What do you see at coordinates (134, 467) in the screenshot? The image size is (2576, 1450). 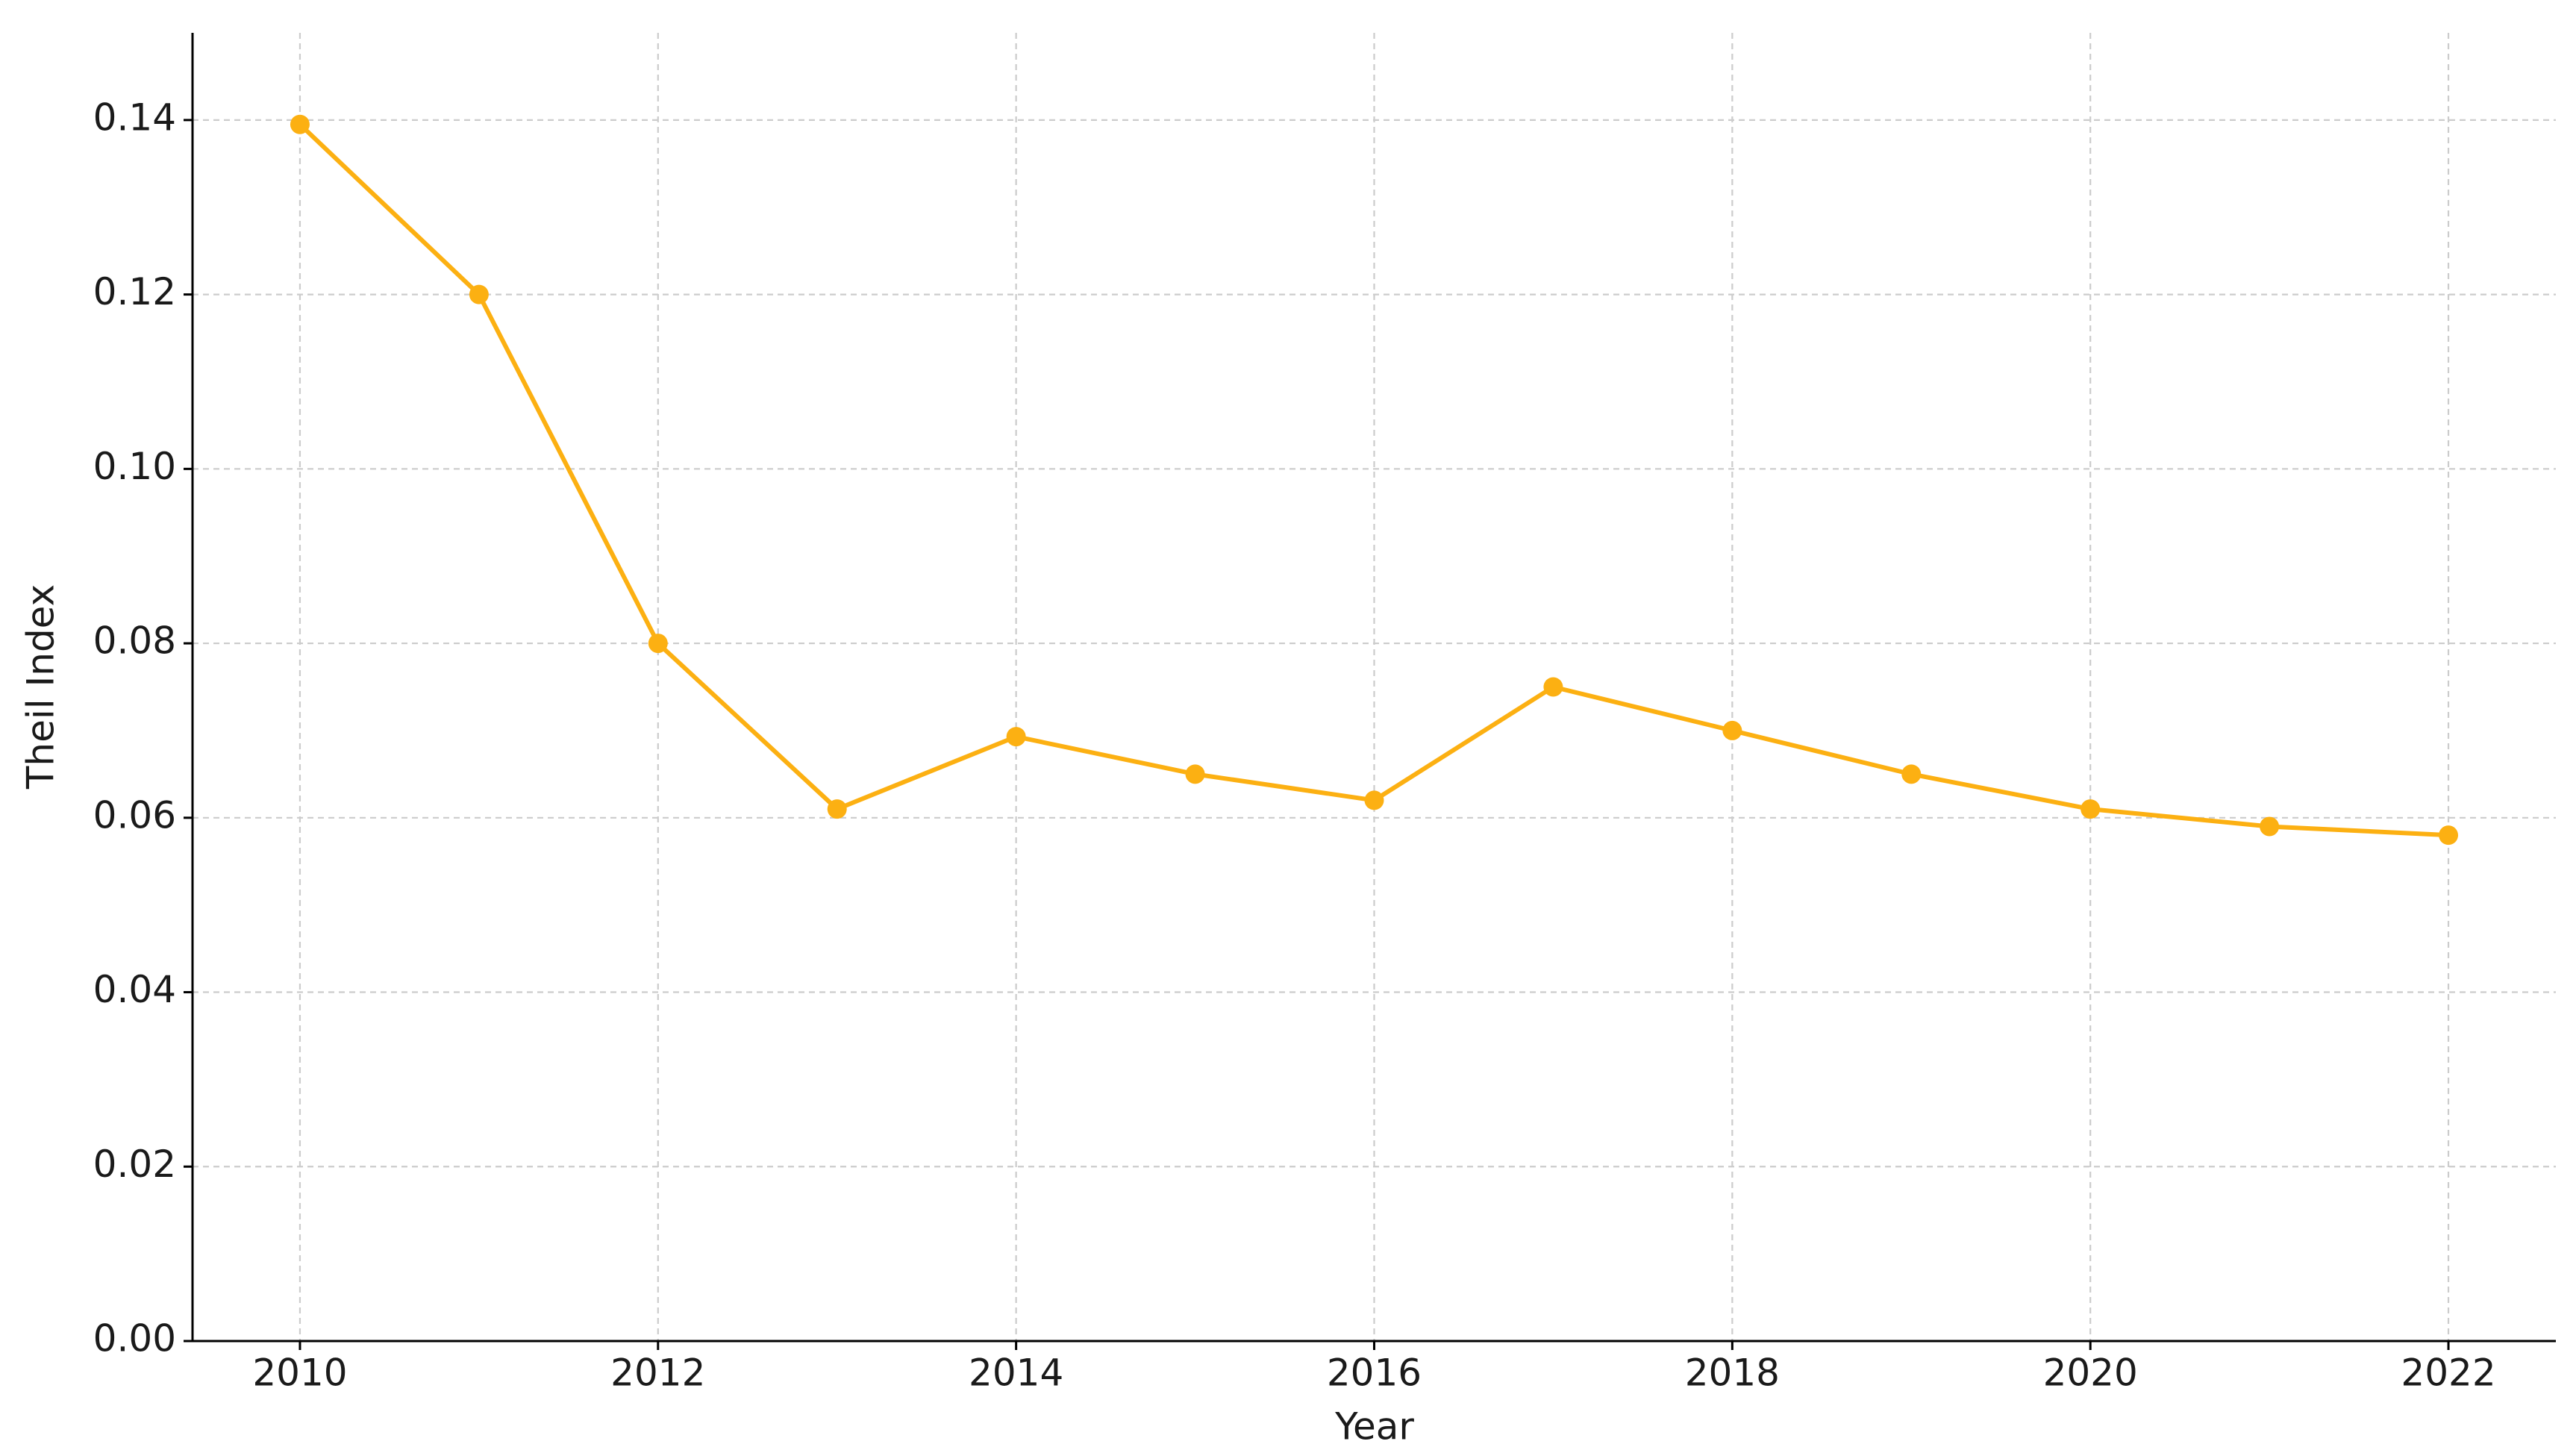 I see `y-tick-label: 0.10` at bounding box center [134, 467].